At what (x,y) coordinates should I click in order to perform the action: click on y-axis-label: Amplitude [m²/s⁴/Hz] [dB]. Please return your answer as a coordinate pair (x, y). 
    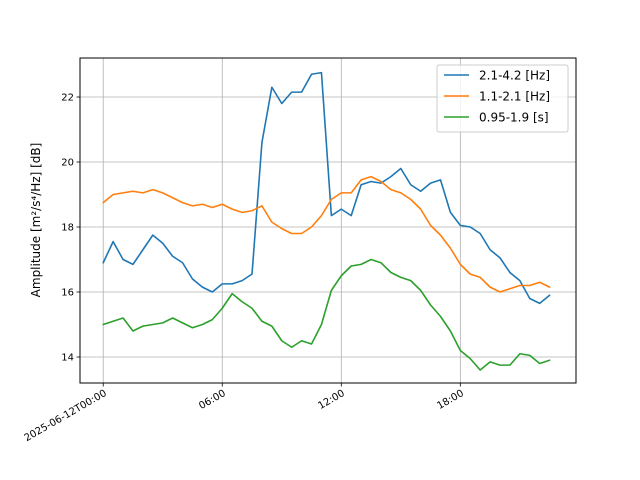
    Looking at the image, I should click on (36, 220).